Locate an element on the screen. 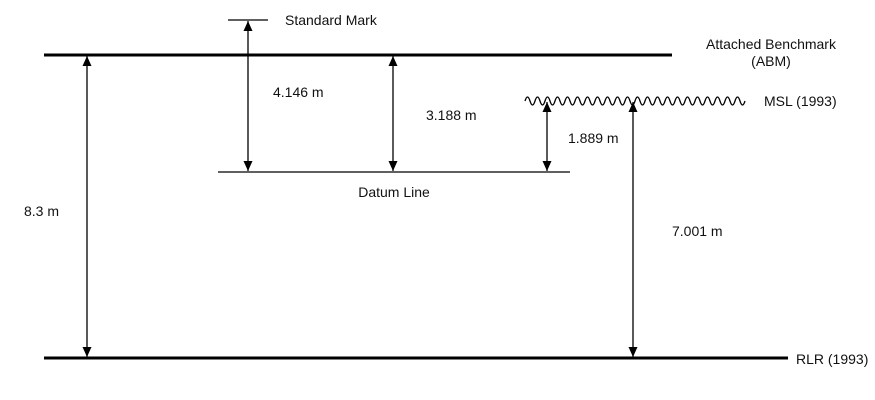 The image size is (875, 400). abm-label-line1: Attached Benchmark is located at coordinates (771, 44).